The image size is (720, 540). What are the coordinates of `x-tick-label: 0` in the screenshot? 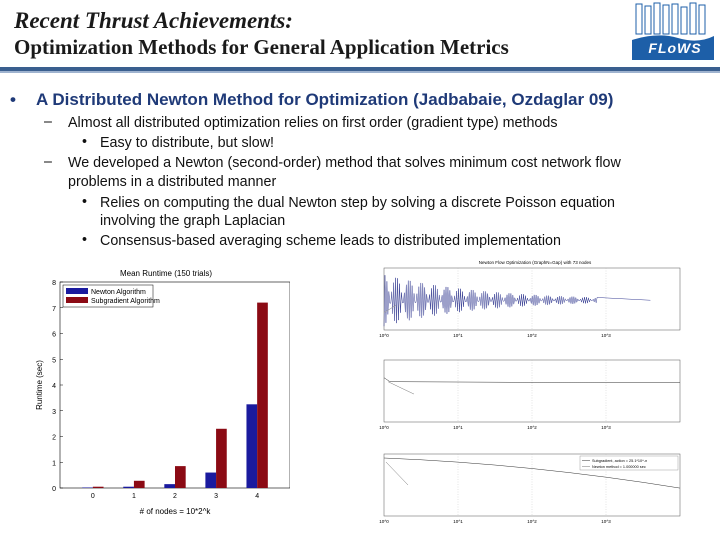 It's located at (93, 496).